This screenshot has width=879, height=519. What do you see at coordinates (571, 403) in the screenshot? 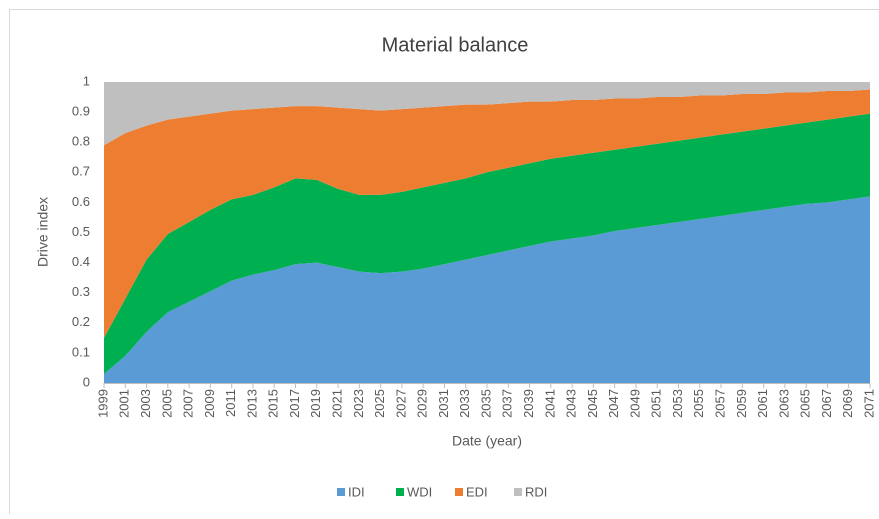
I see `x-tick-label: 2043` at bounding box center [571, 403].